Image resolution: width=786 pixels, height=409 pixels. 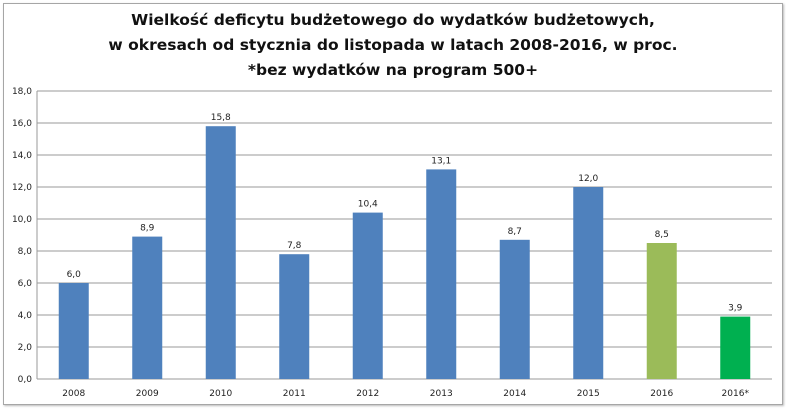 I want to click on y-tick-label: 6,0, so click(x=25, y=284).